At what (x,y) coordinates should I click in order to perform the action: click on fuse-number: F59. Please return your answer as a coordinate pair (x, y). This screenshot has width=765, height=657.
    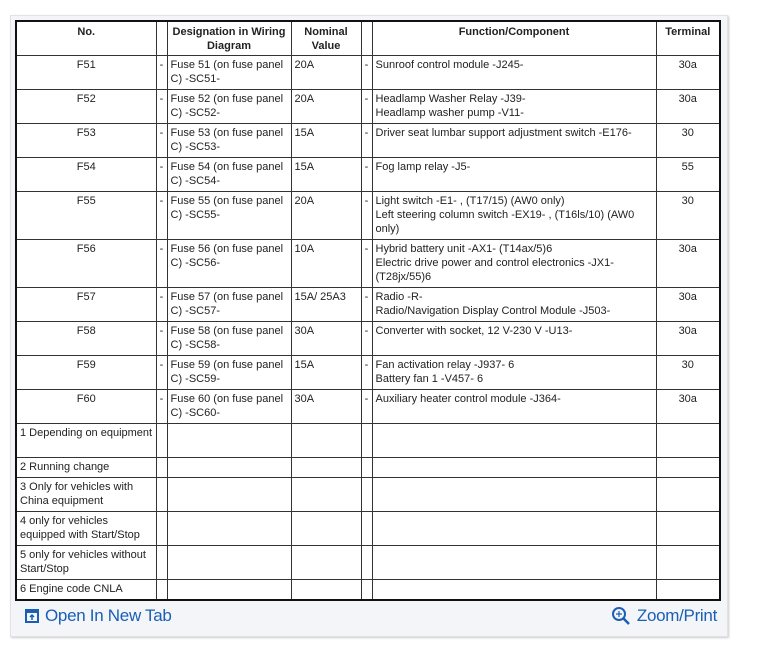
    Looking at the image, I should click on (86, 372).